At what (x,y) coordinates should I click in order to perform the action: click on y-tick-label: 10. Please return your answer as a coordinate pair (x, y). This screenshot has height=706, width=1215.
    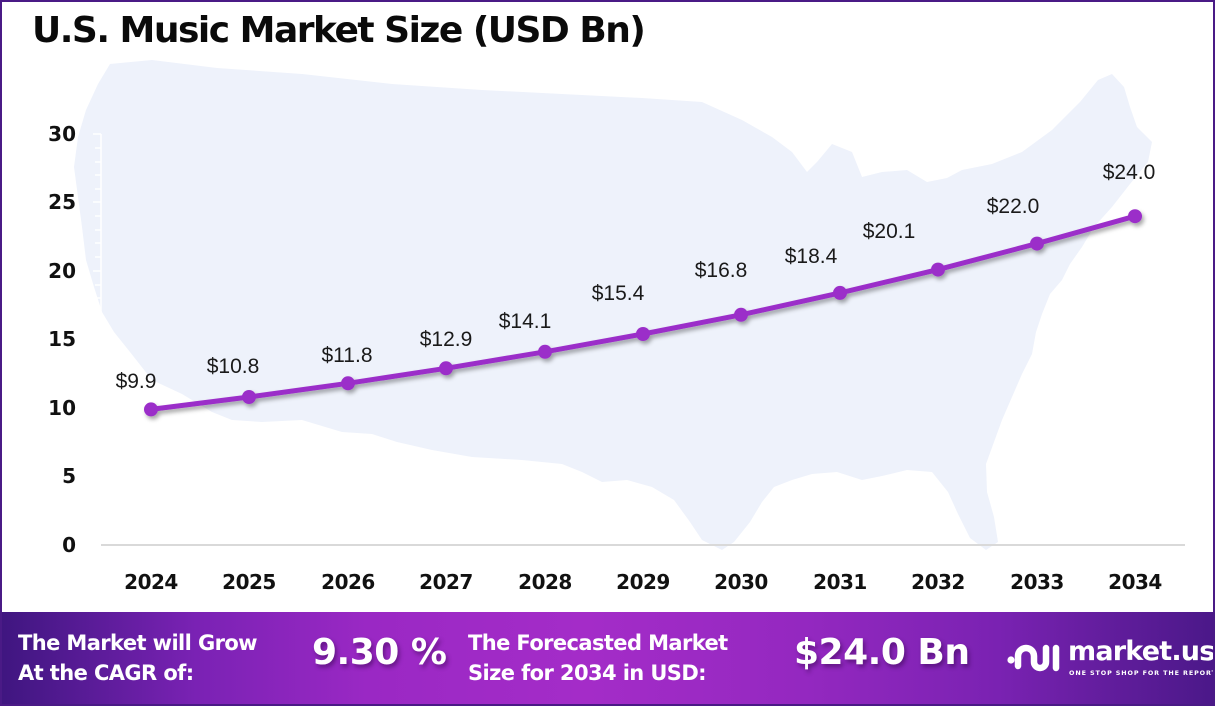
    Looking at the image, I should click on (62, 408).